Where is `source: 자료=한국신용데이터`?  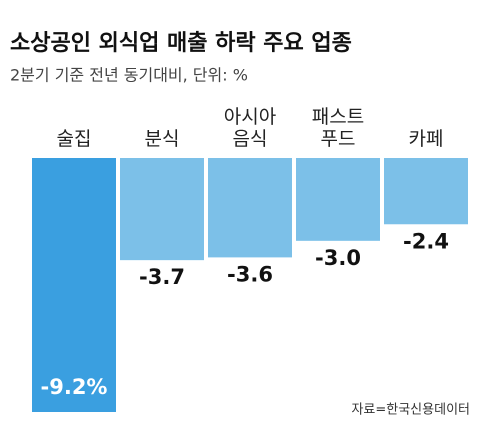 source: 자료=한국신용데이터 is located at coordinates (410, 410).